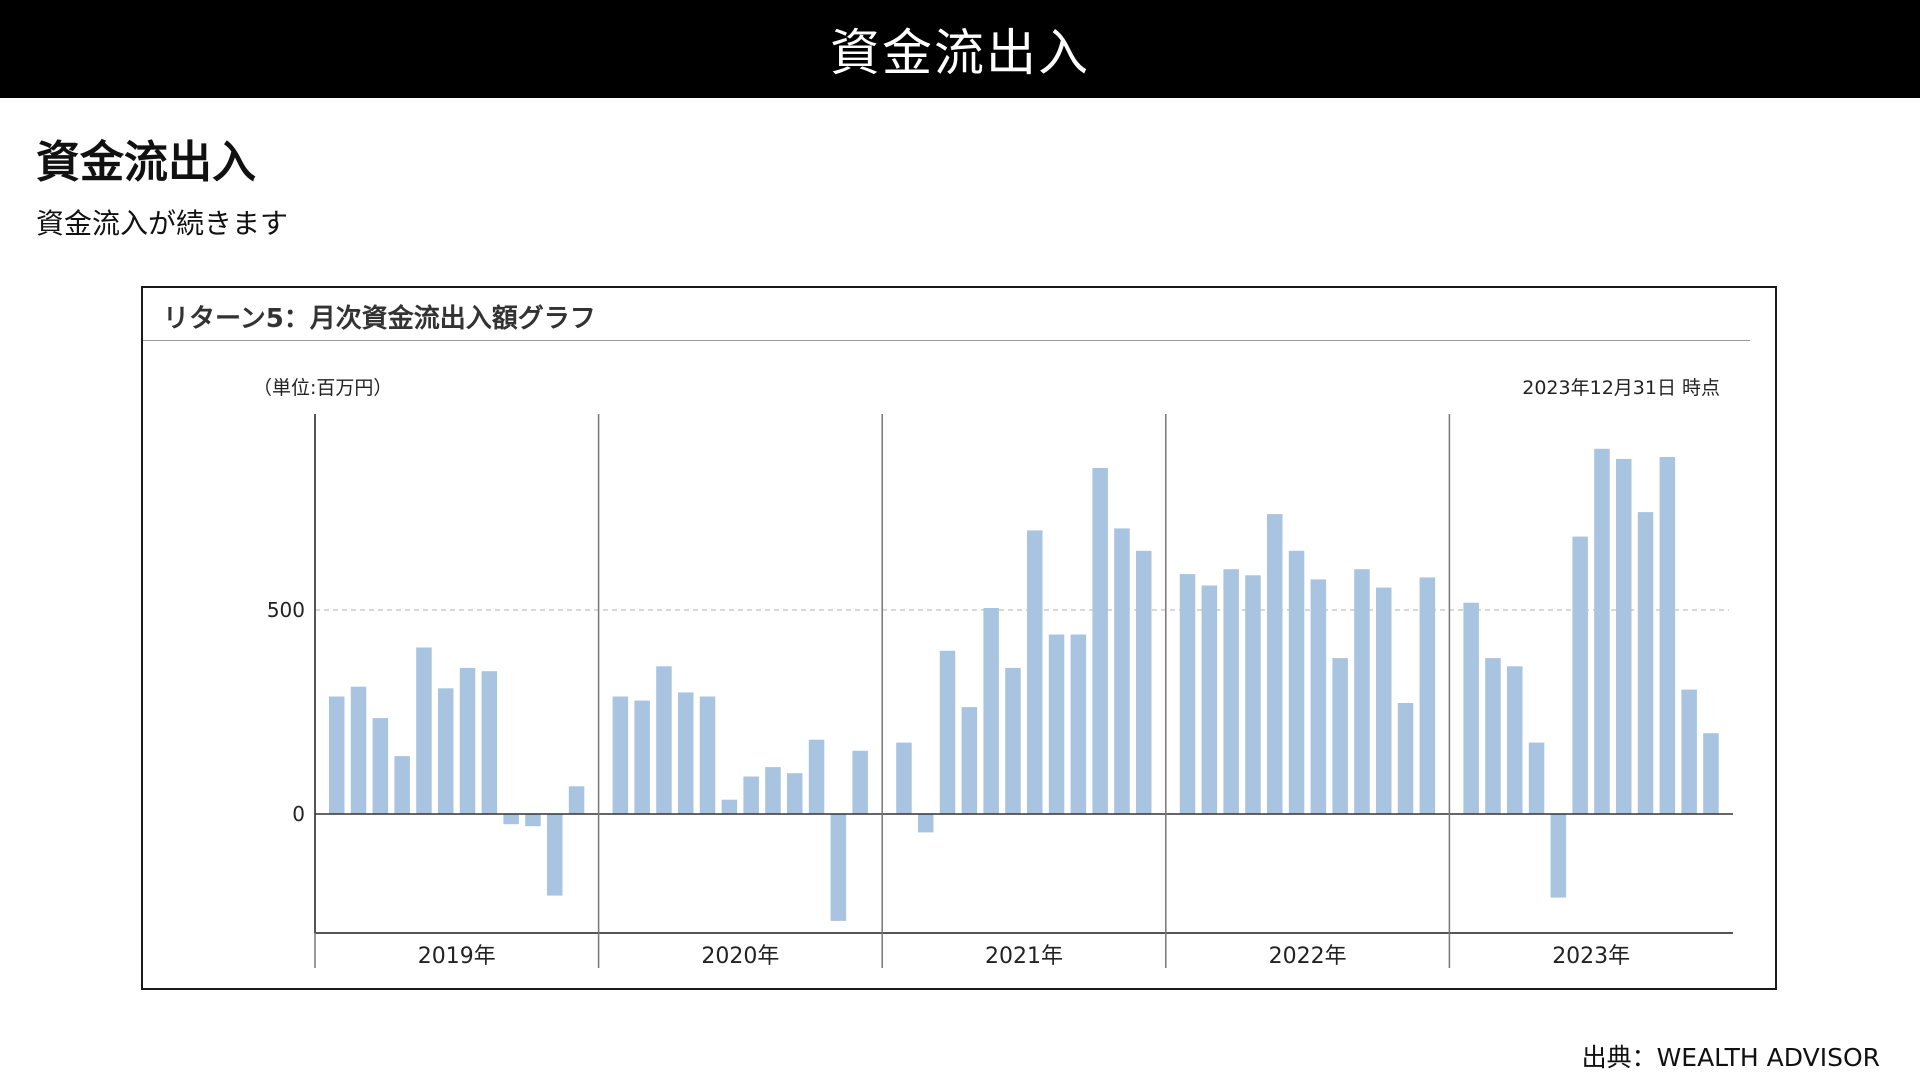 The width and height of the screenshot is (1920, 1080). What do you see at coordinates (1340, 736) in the screenshot?
I see `bar-2022年-8` at bounding box center [1340, 736].